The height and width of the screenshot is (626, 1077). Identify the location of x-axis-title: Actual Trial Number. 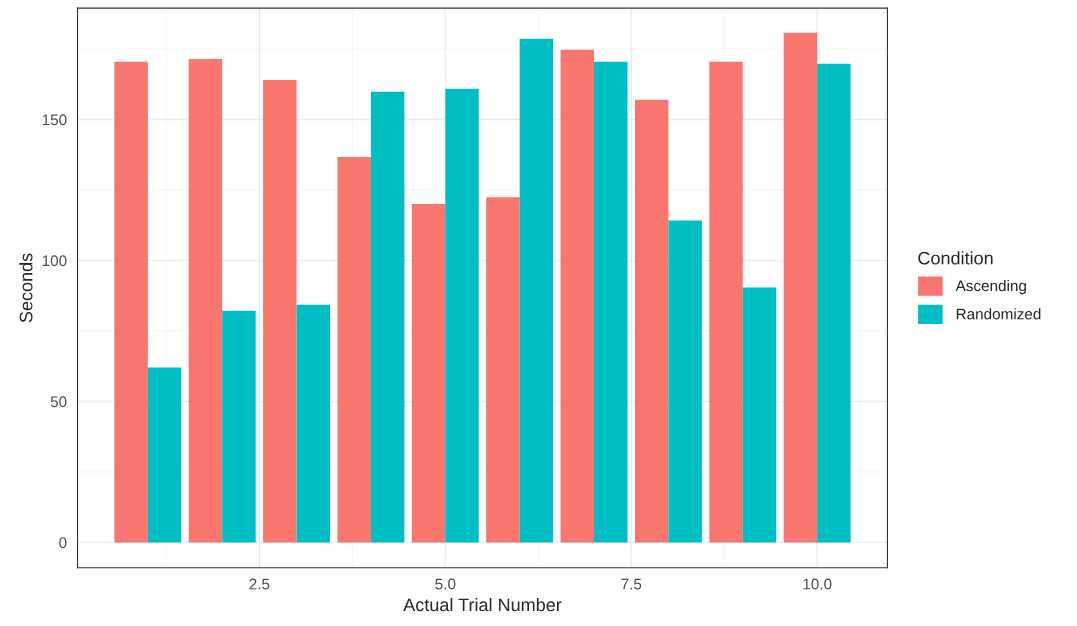
(482, 605).